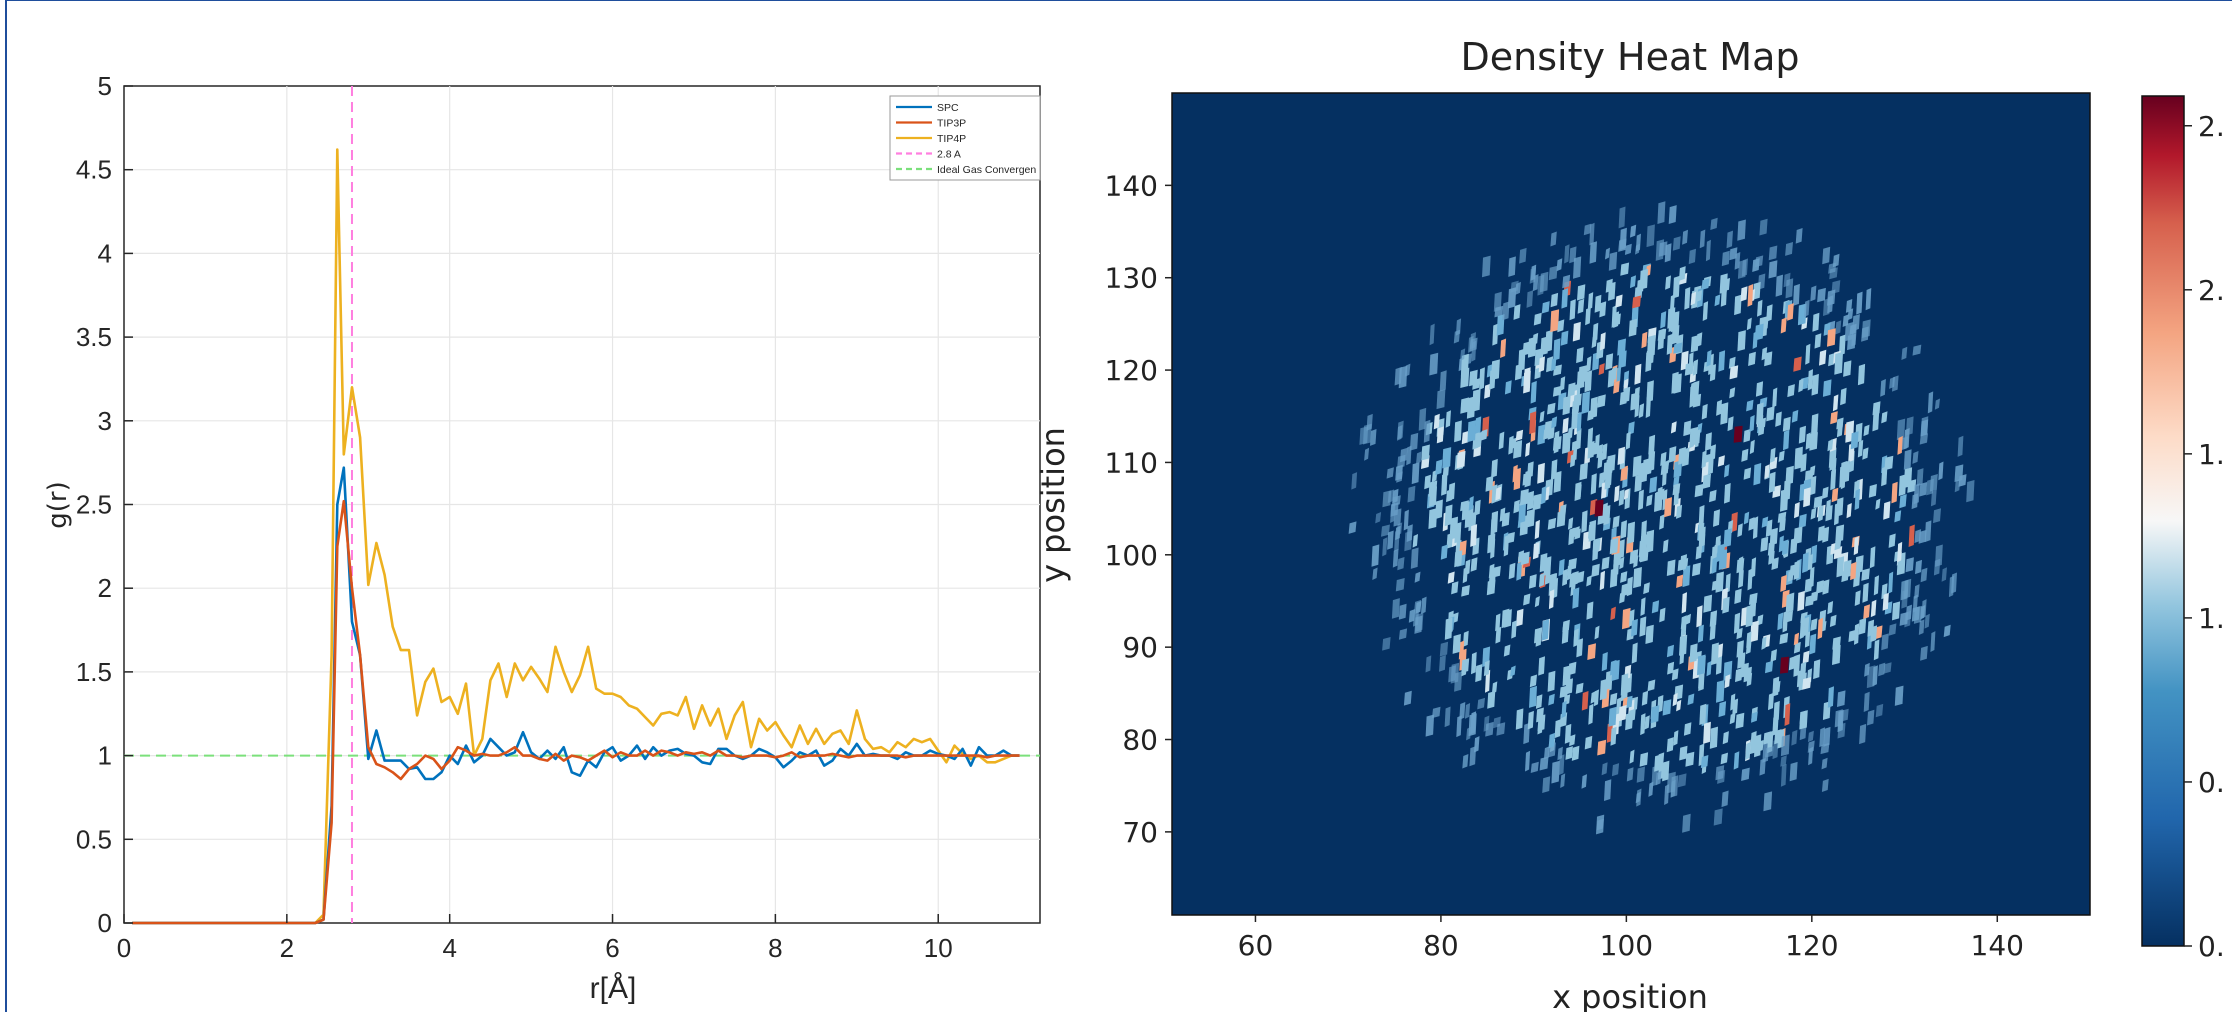  What do you see at coordinates (287, 948) in the screenshot?
I see `rdf-x-tick-label: 2` at bounding box center [287, 948].